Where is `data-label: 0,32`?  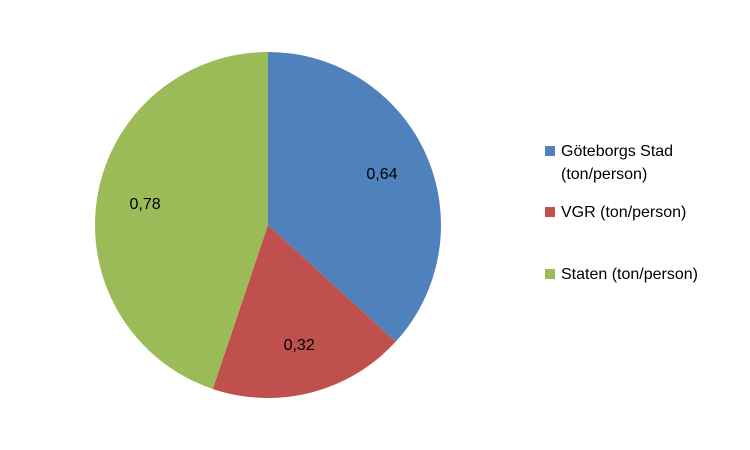
data-label: 0,32 is located at coordinates (299, 345).